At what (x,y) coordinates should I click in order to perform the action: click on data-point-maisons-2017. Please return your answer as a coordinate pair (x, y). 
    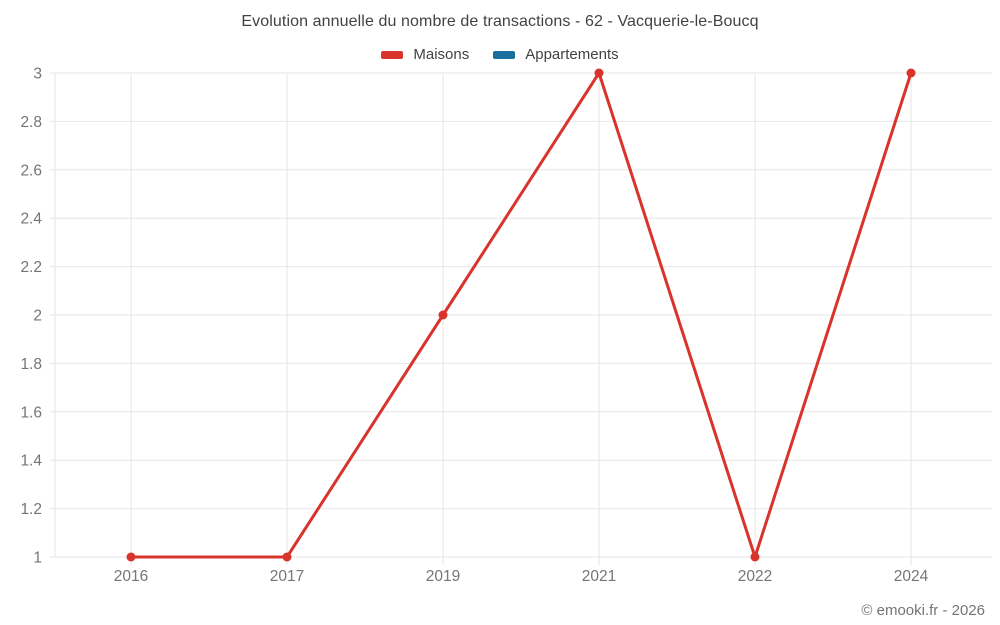
    Looking at the image, I should click on (287, 557).